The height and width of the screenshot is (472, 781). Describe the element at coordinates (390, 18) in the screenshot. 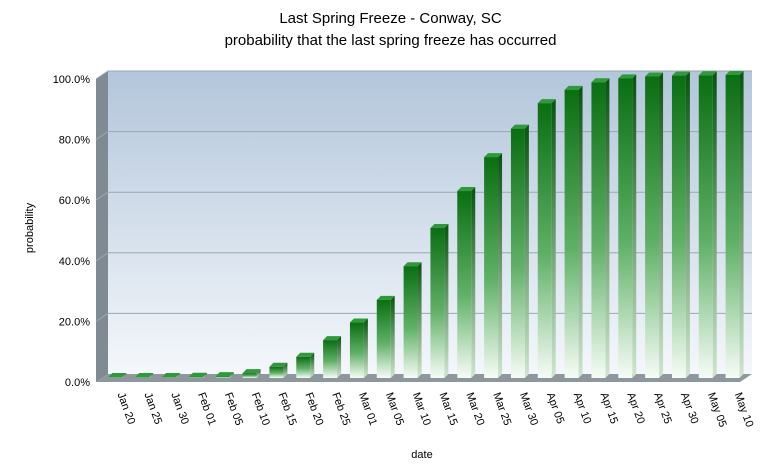

I see `chart-title: Last Spring Freeze - Conway, SC` at that location.